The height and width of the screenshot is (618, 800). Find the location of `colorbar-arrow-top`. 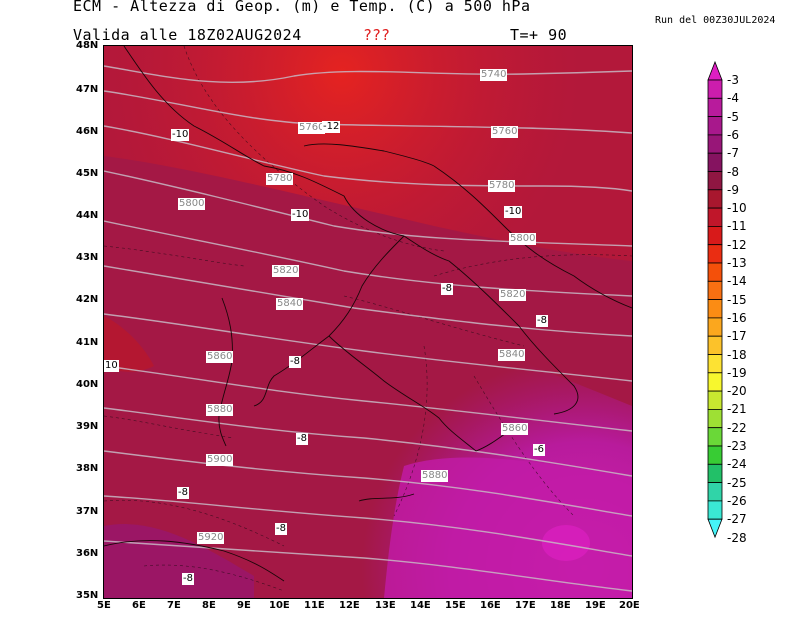

colorbar-arrow-top is located at coordinates (715, 70).